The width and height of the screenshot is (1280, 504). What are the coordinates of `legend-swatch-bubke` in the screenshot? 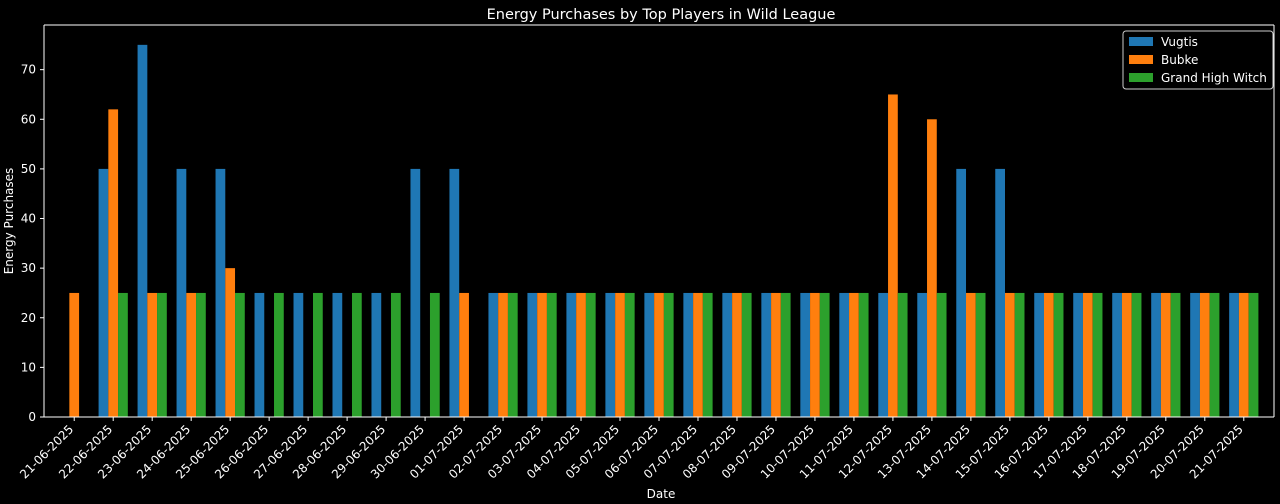 It's located at (1141, 59).